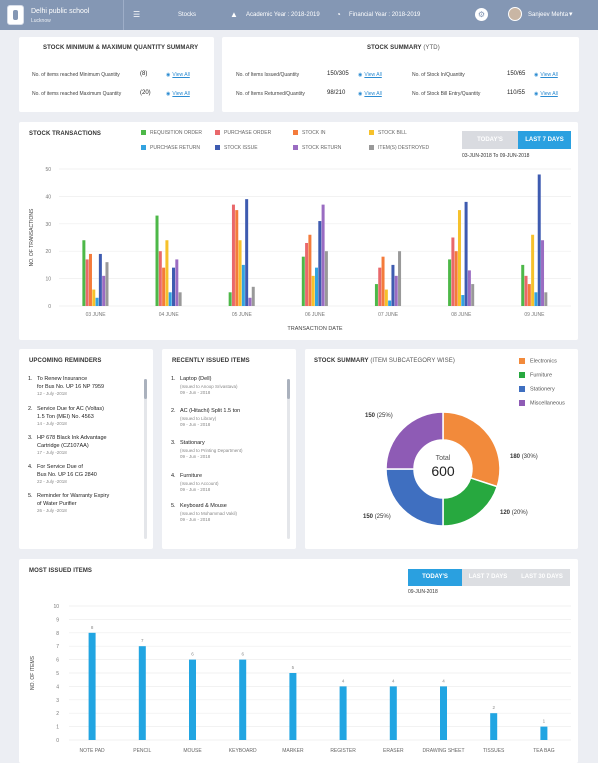 This screenshot has height=763, width=598. Describe the element at coordinates (385, 15) in the screenshot. I see `financial-year: Financial Year : 2018-2019` at that location.